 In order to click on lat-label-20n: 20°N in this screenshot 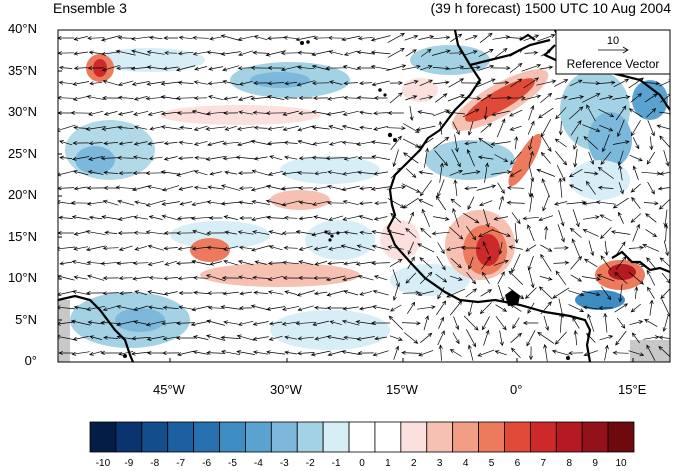, I will do `click(22, 194)`.